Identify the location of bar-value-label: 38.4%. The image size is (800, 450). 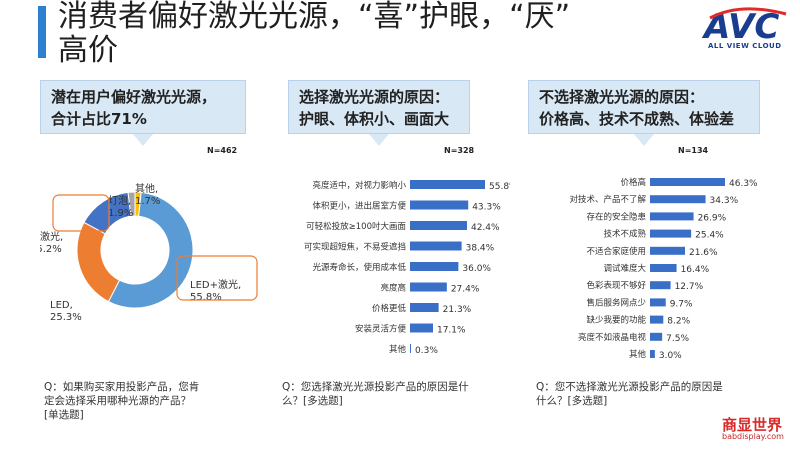
(480, 249).